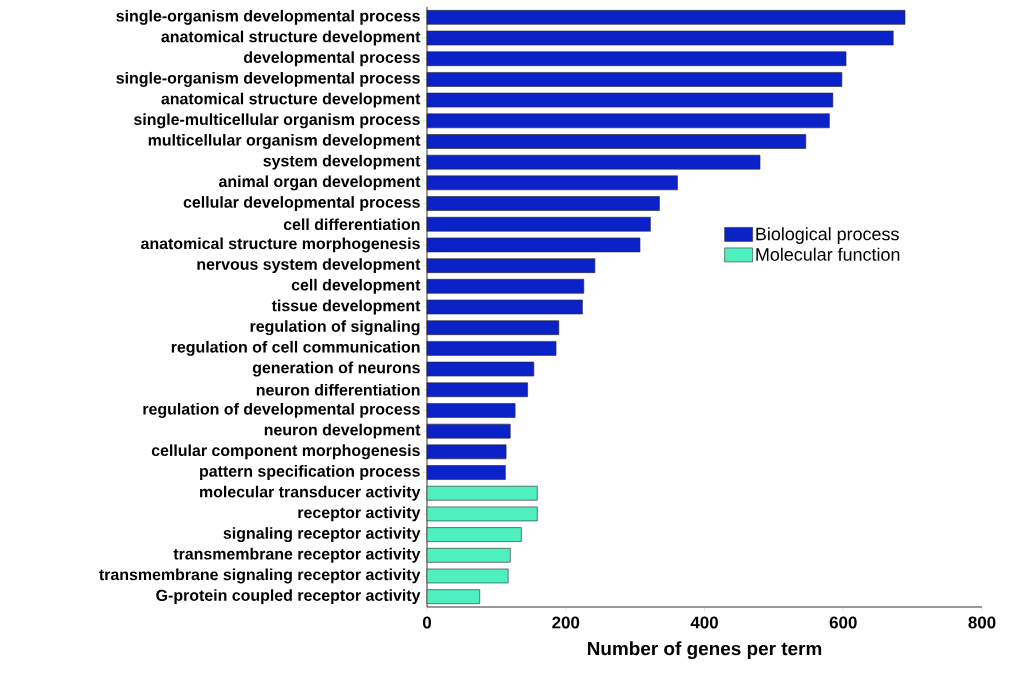 The height and width of the screenshot is (674, 1013). I want to click on y-tick-label: nervous system development, so click(309, 266).